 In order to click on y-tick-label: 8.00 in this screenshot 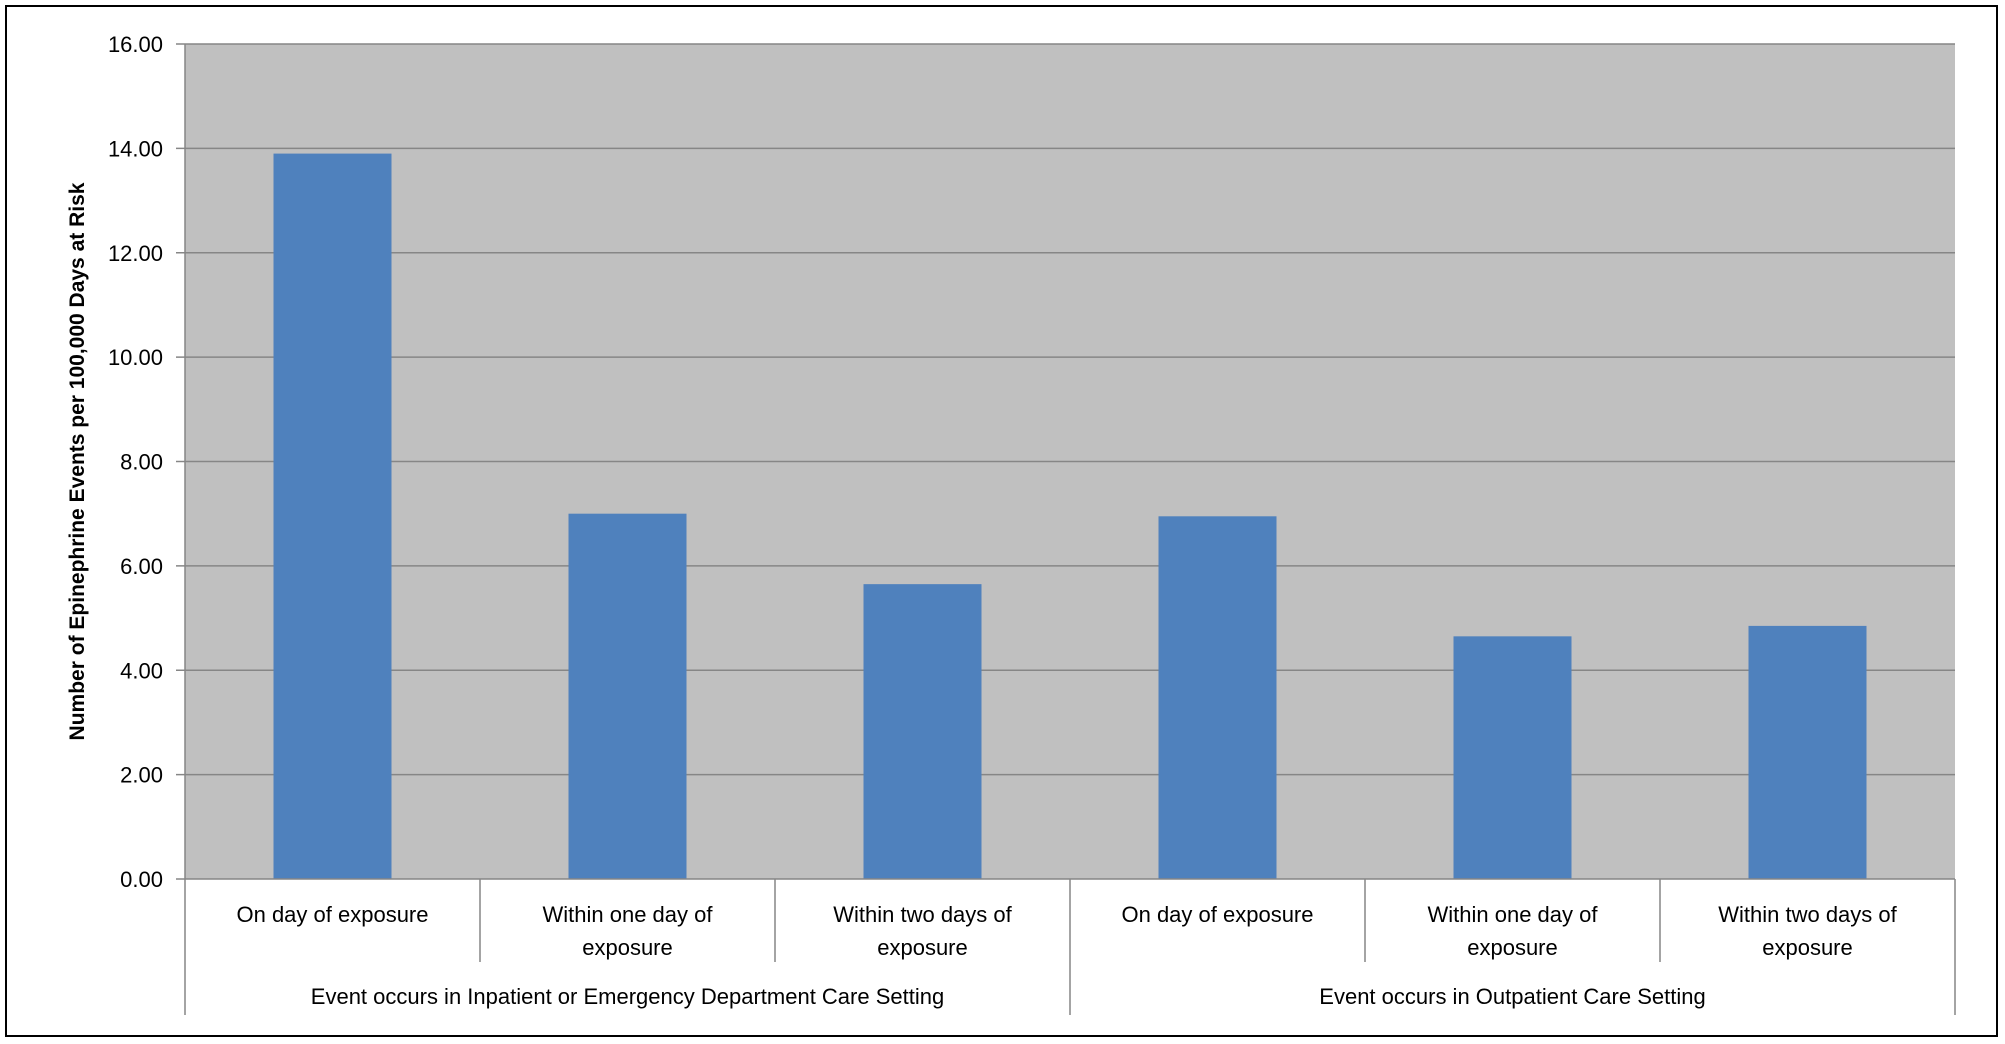, I will do `click(141, 462)`.